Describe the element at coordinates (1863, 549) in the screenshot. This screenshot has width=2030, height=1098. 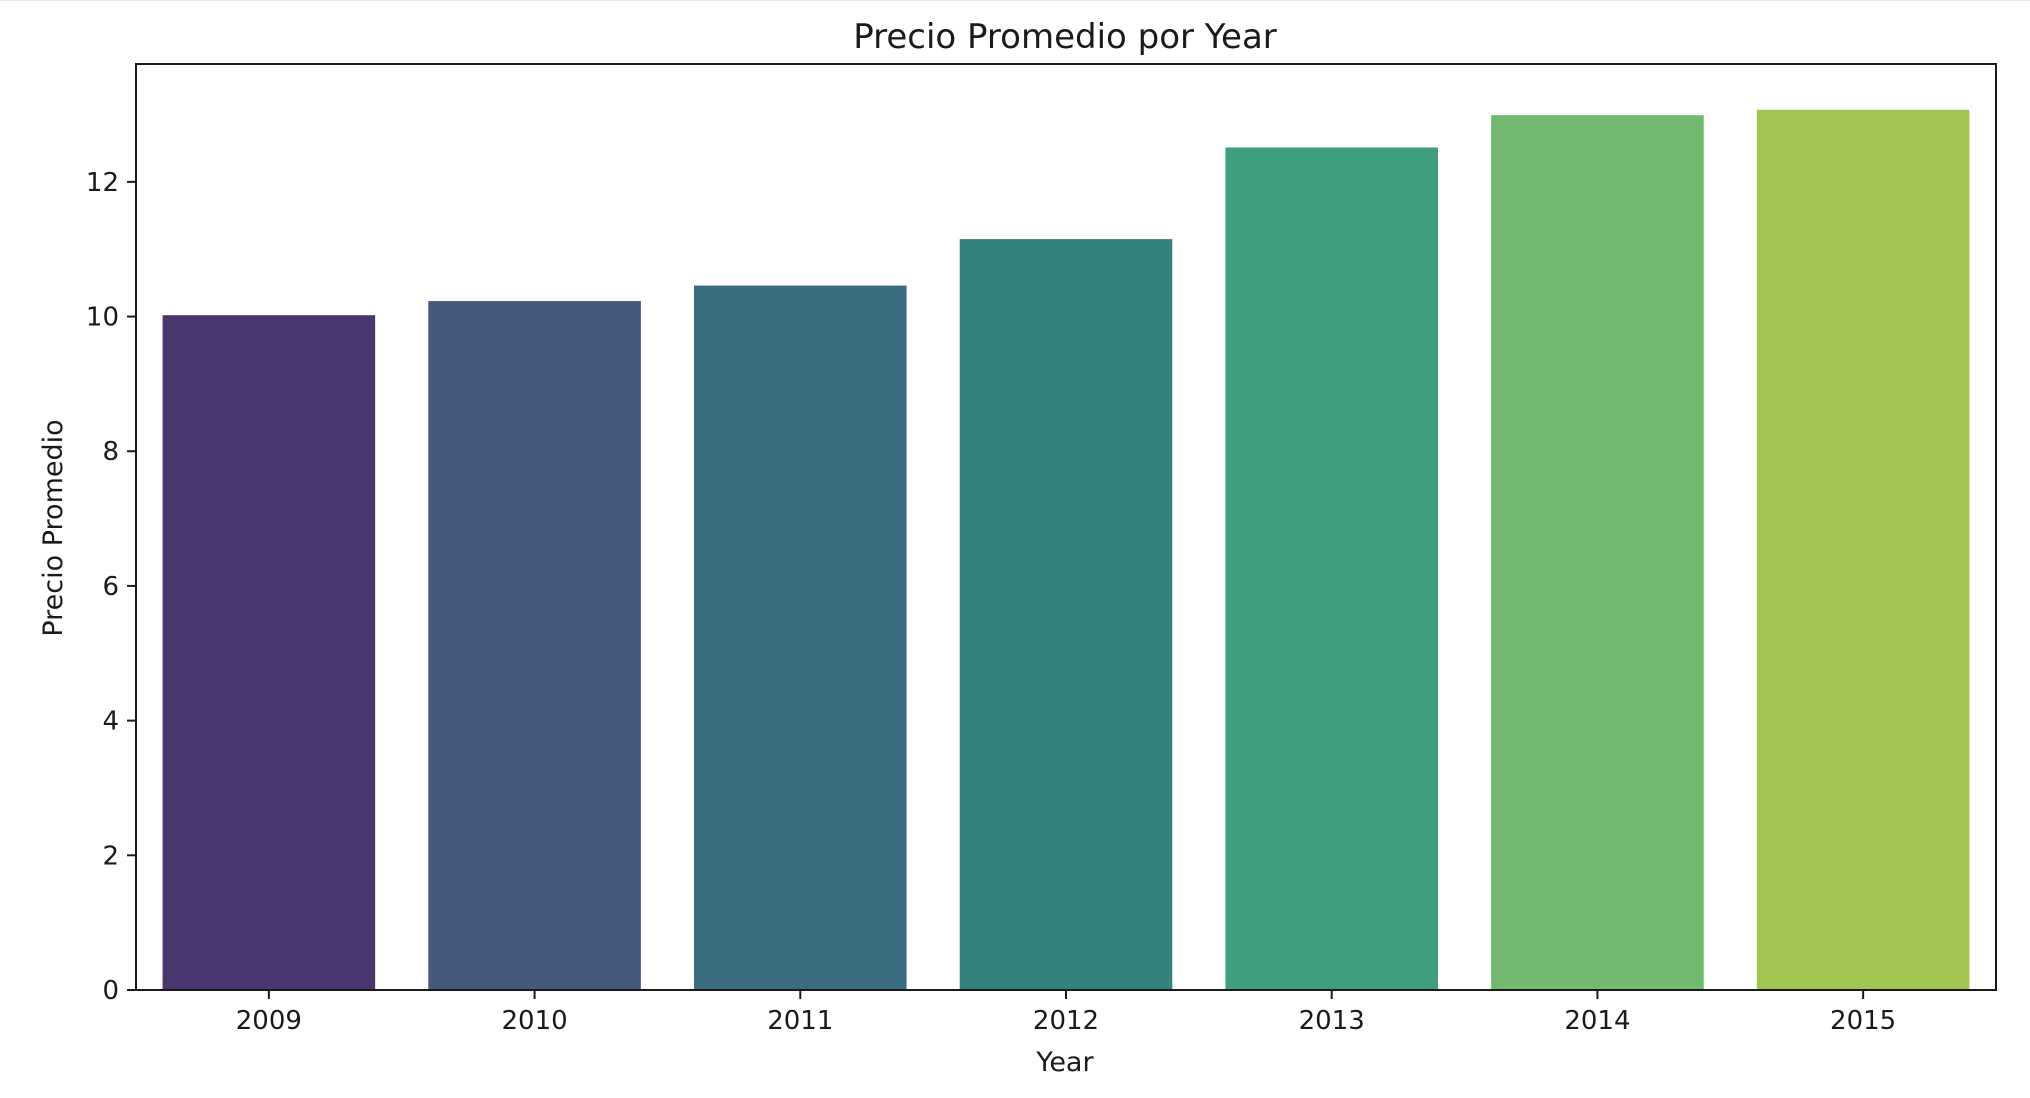
I see `bar-2015` at that location.